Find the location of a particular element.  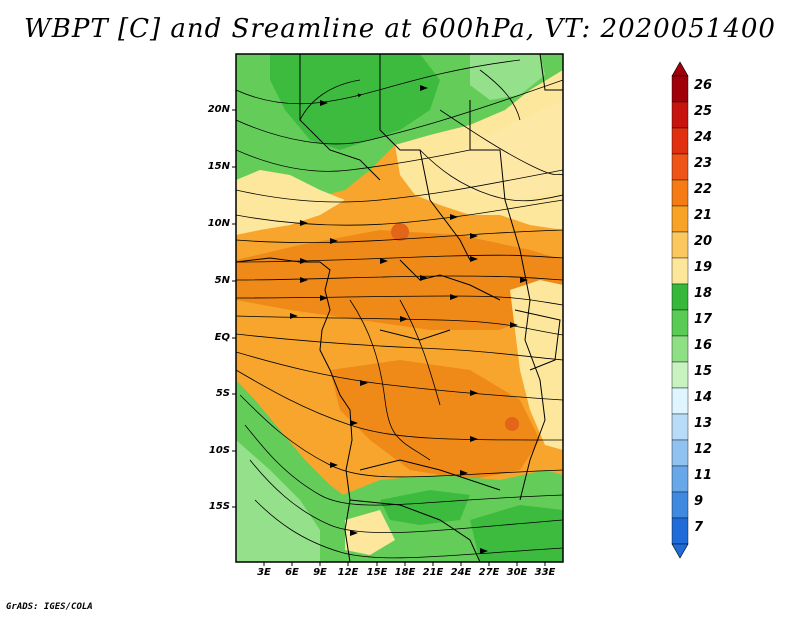

colorbar is located at coordinates (680, 310).